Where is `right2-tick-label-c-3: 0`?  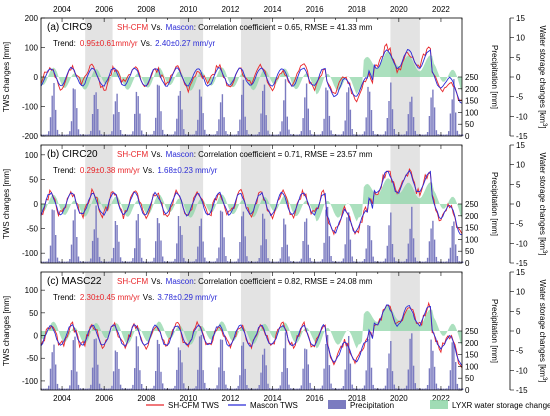 right2-tick-label-c-3: 0 is located at coordinates (518, 331).